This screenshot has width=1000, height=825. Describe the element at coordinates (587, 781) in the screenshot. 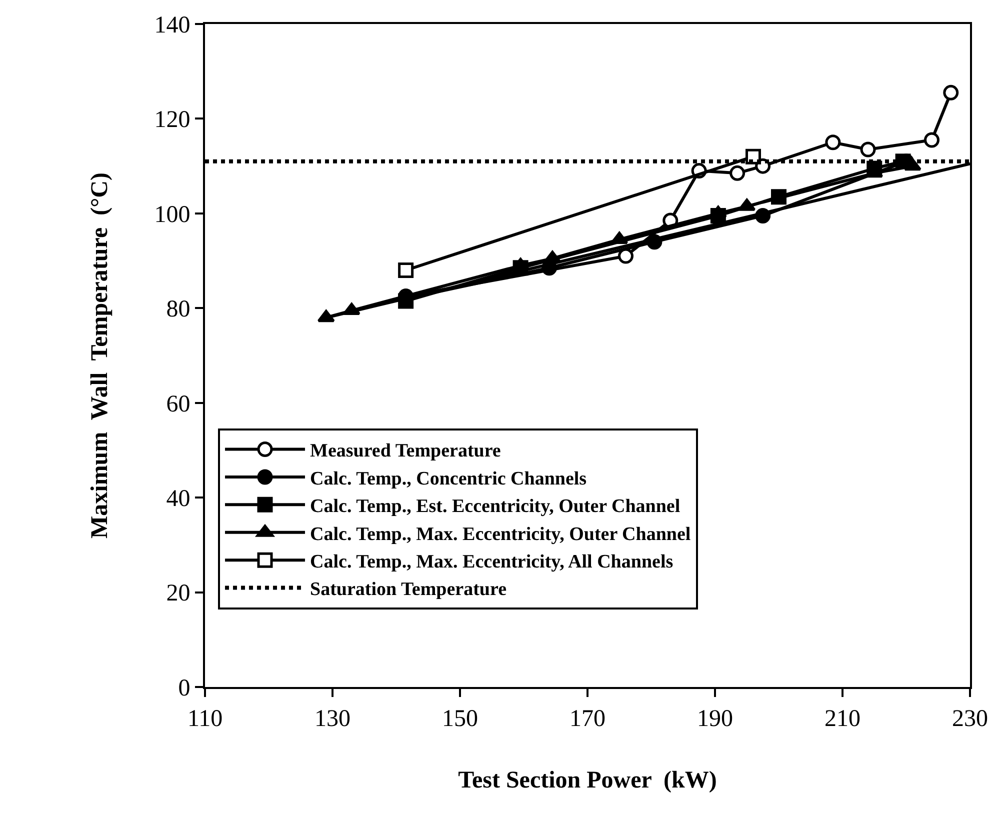

I see `x-axis-title: Test Section Power (kW)` at that location.